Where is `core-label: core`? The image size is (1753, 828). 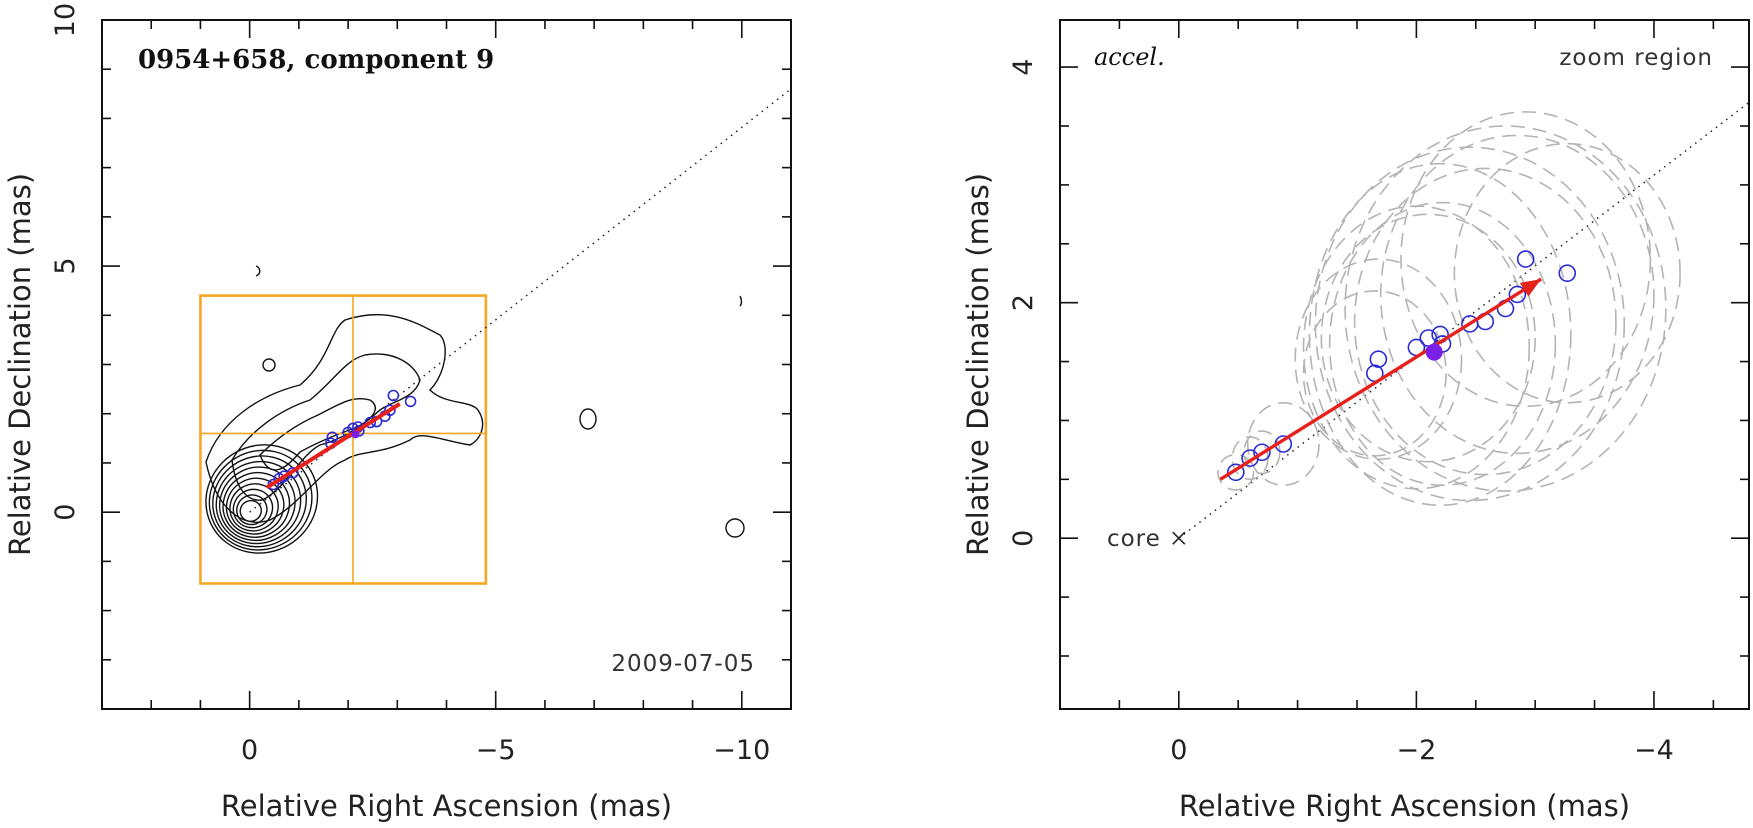 core-label: core is located at coordinates (1134, 539).